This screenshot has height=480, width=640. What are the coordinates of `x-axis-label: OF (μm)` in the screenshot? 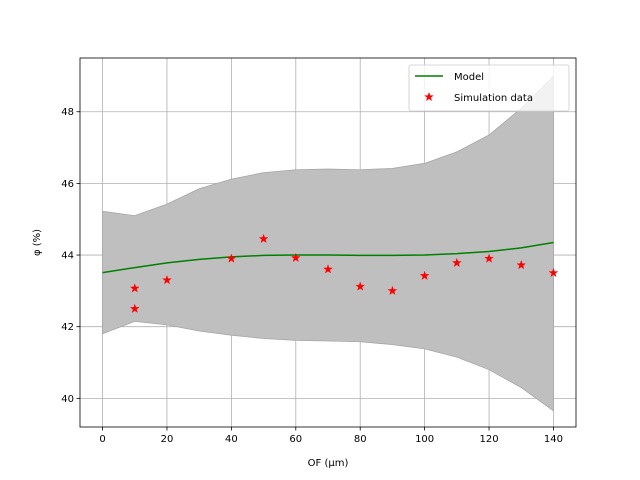 It's located at (328, 463).